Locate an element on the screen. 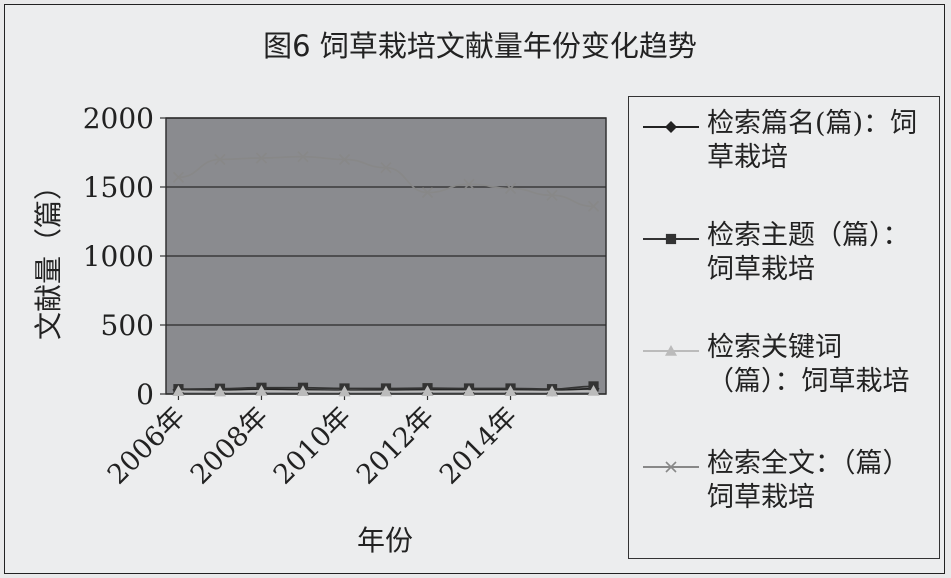  legend-label: 检索主题（篇）：饲草栽培 is located at coordinates (808, 252).